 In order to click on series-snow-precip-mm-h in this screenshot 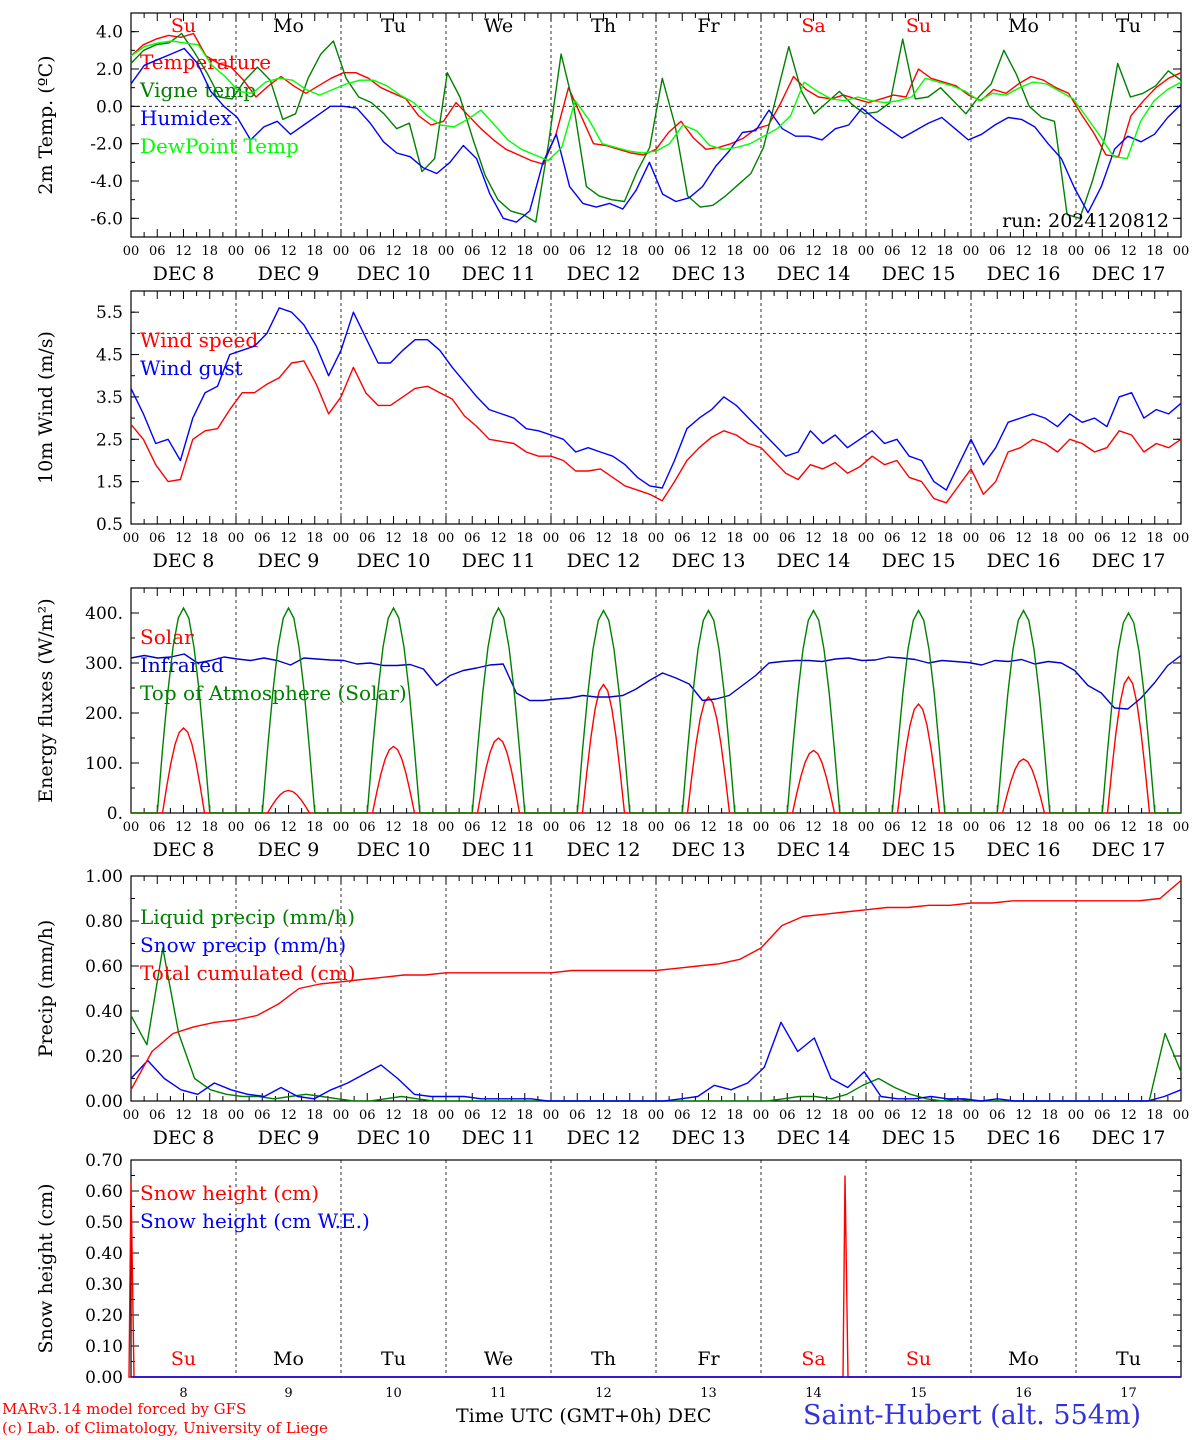, I will do `click(656, 1061)`.